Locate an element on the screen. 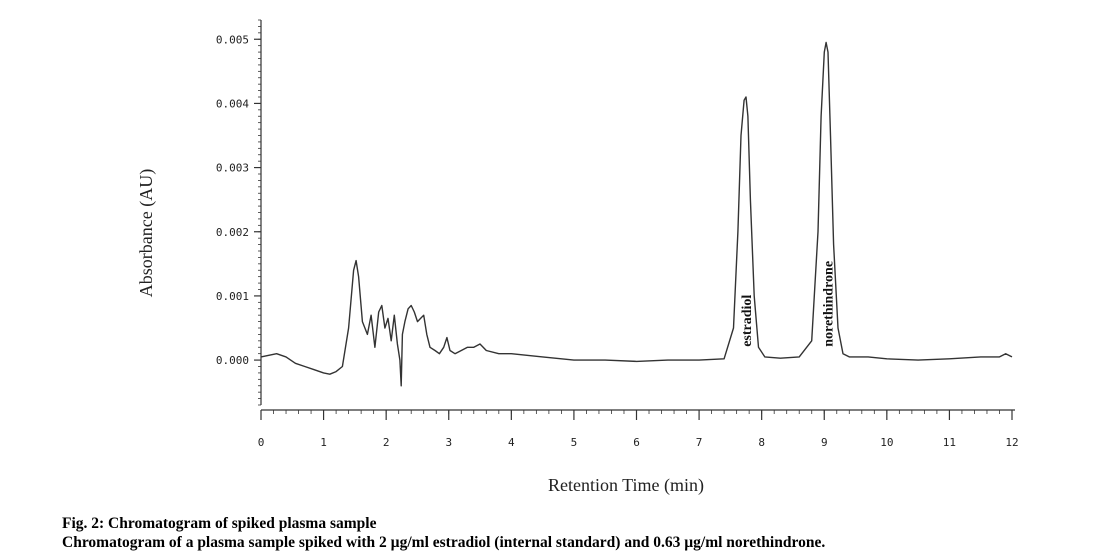  x-tick-label: 5 is located at coordinates (574, 442).